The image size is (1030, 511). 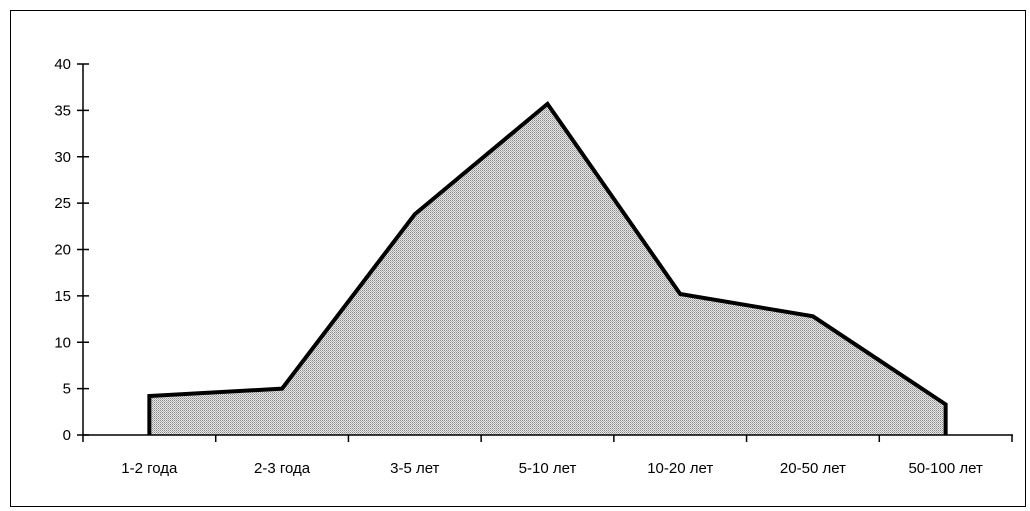 What do you see at coordinates (149, 468) in the screenshot?
I see `x-tick-label-0: 1-2 года` at bounding box center [149, 468].